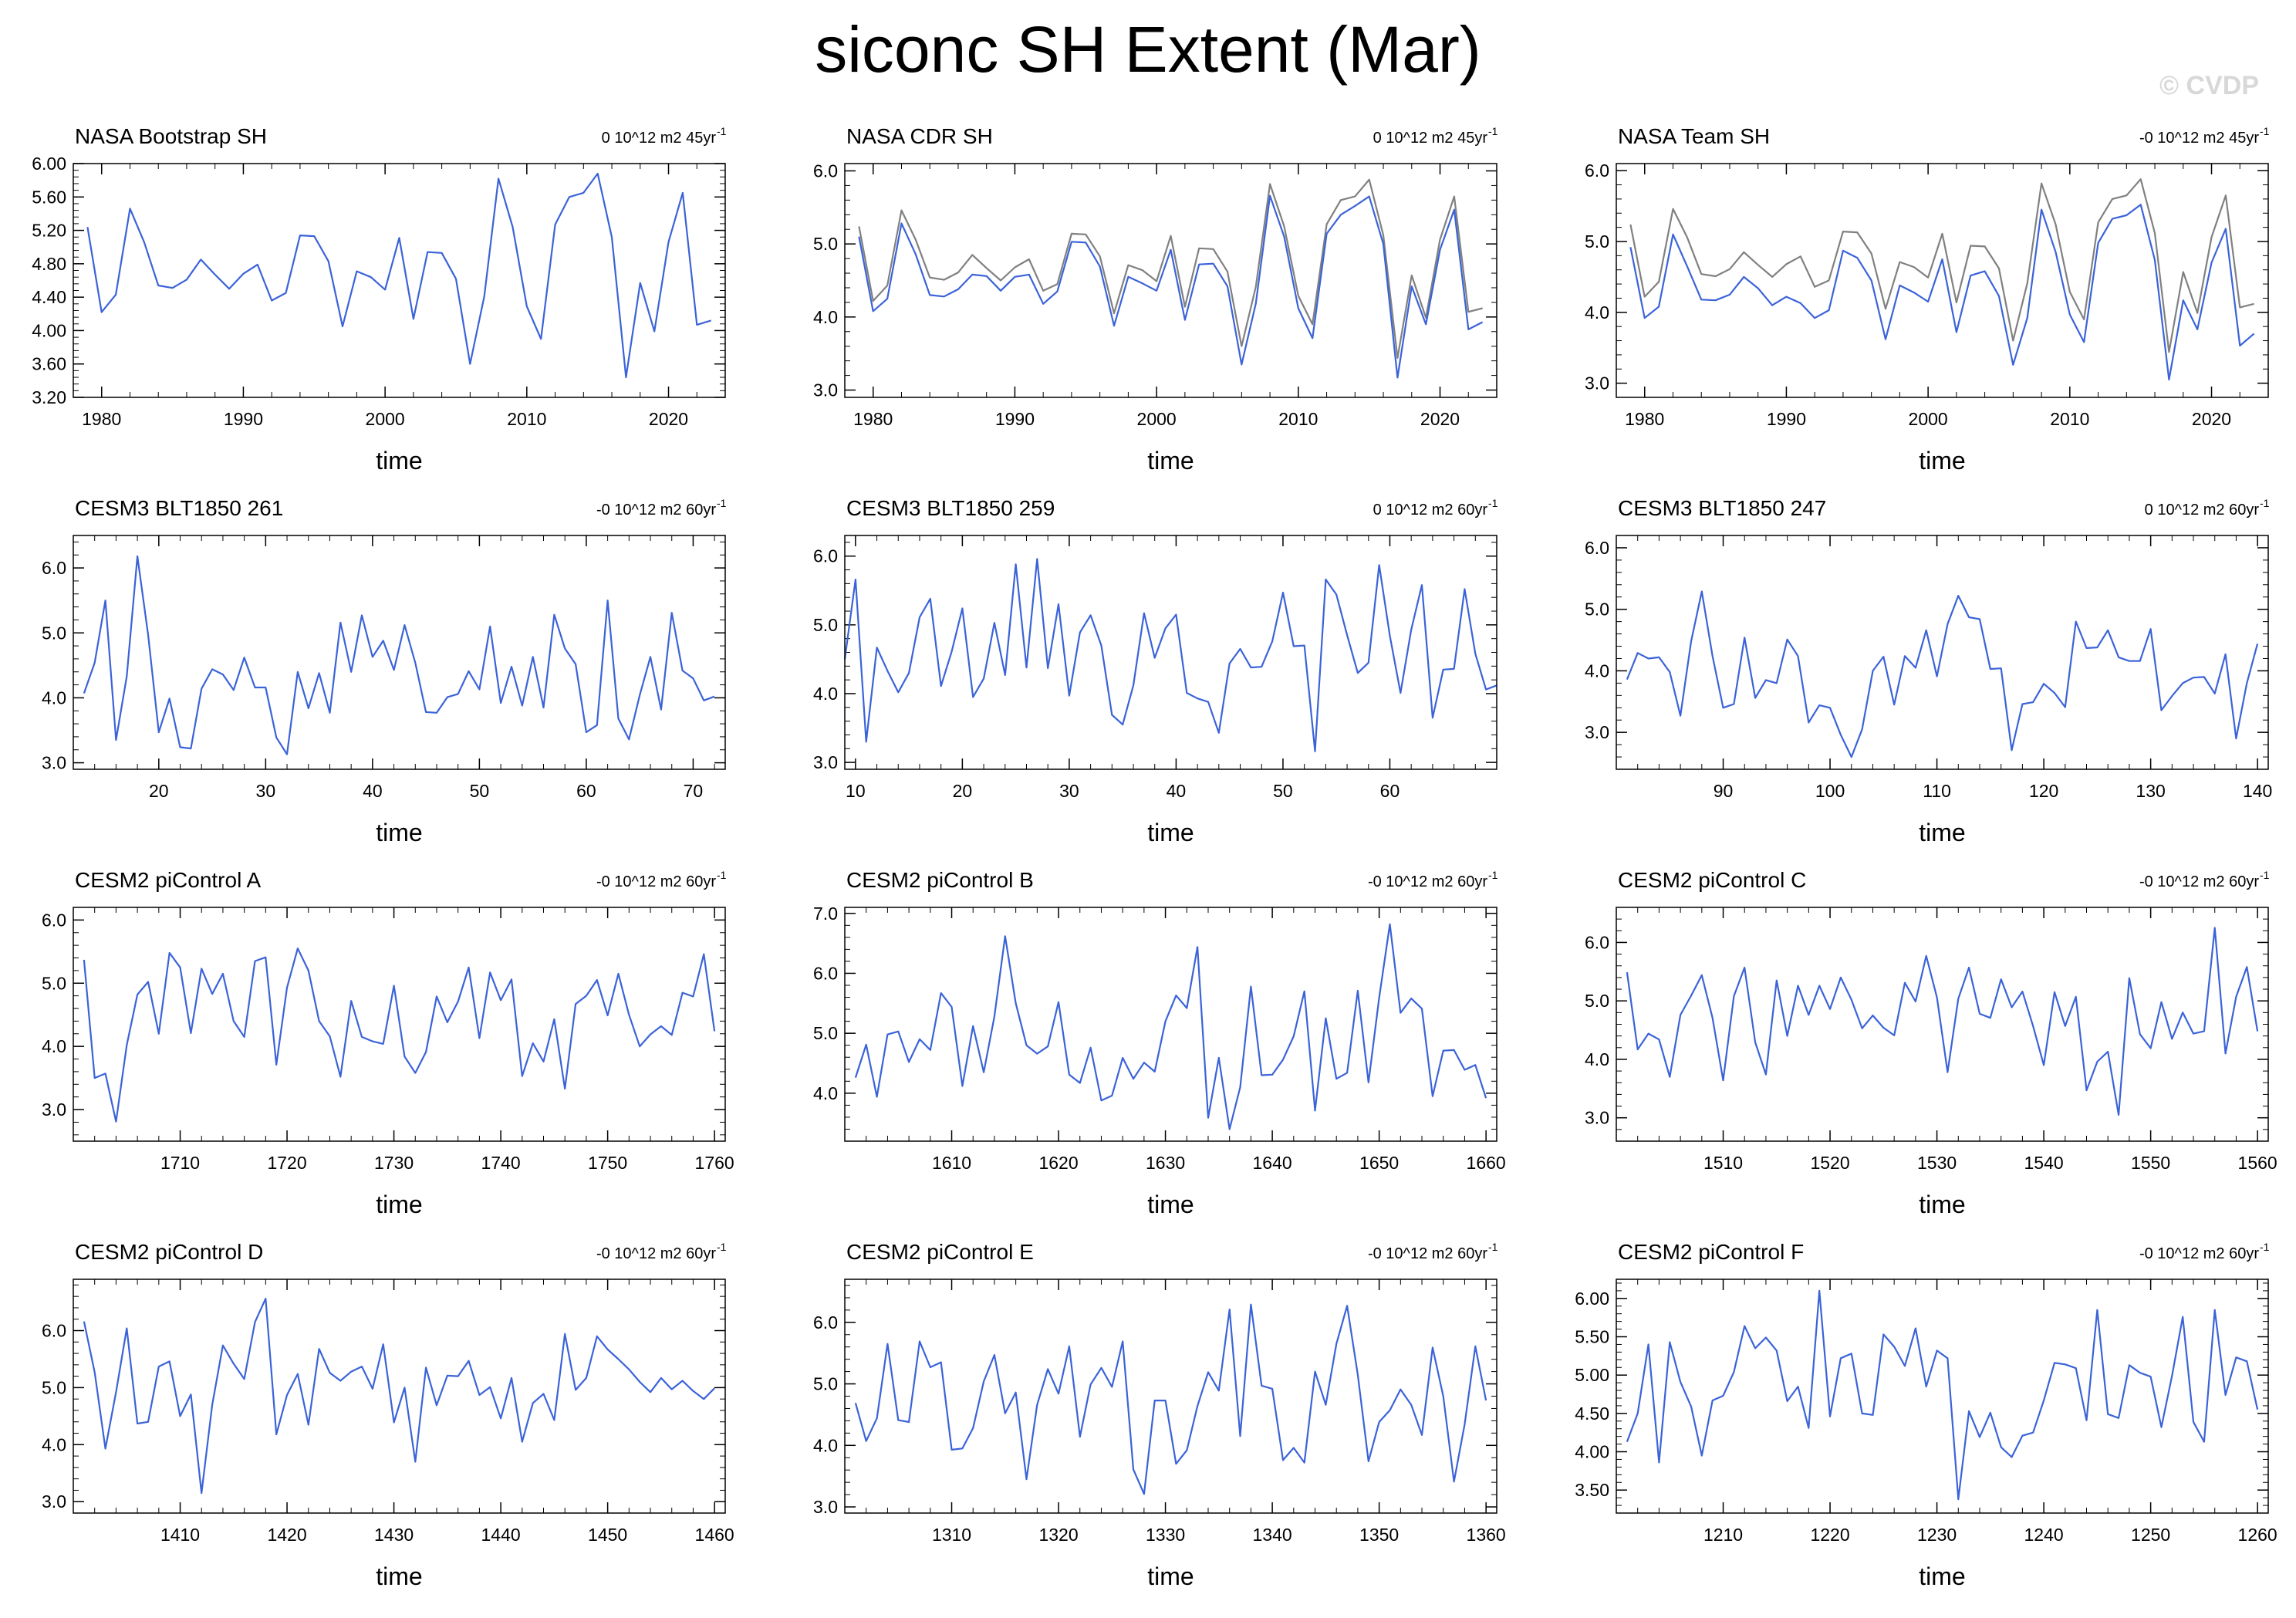  I want to click on x-tick-label: 100, so click(1830, 791).